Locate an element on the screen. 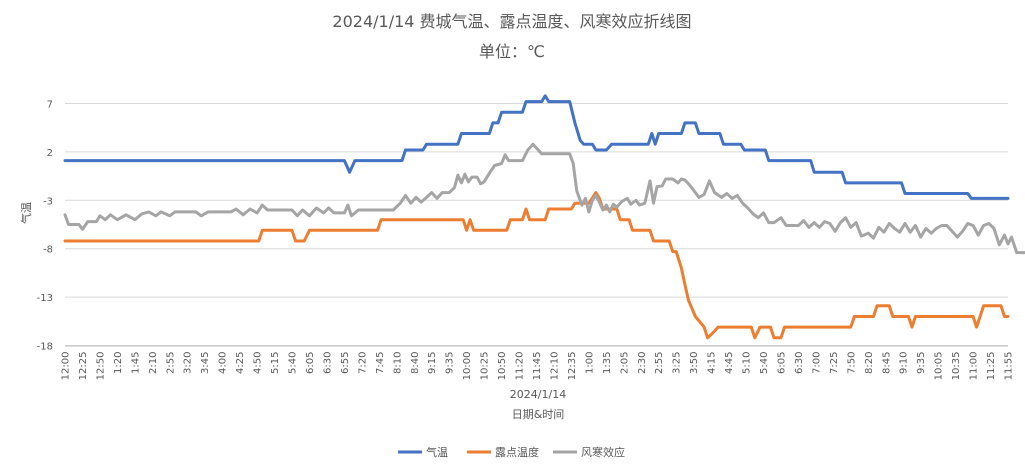 The image size is (1025, 472). chart-subtitle: 单位：℃ is located at coordinates (512, 51).